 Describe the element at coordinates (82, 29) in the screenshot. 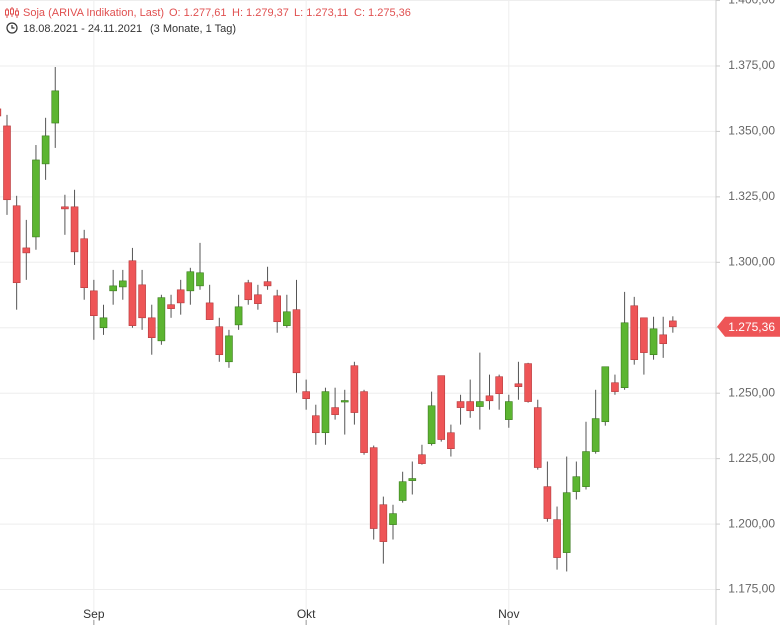

I see `date-range: 18.08.2021 - 24.11.2021` at that location.